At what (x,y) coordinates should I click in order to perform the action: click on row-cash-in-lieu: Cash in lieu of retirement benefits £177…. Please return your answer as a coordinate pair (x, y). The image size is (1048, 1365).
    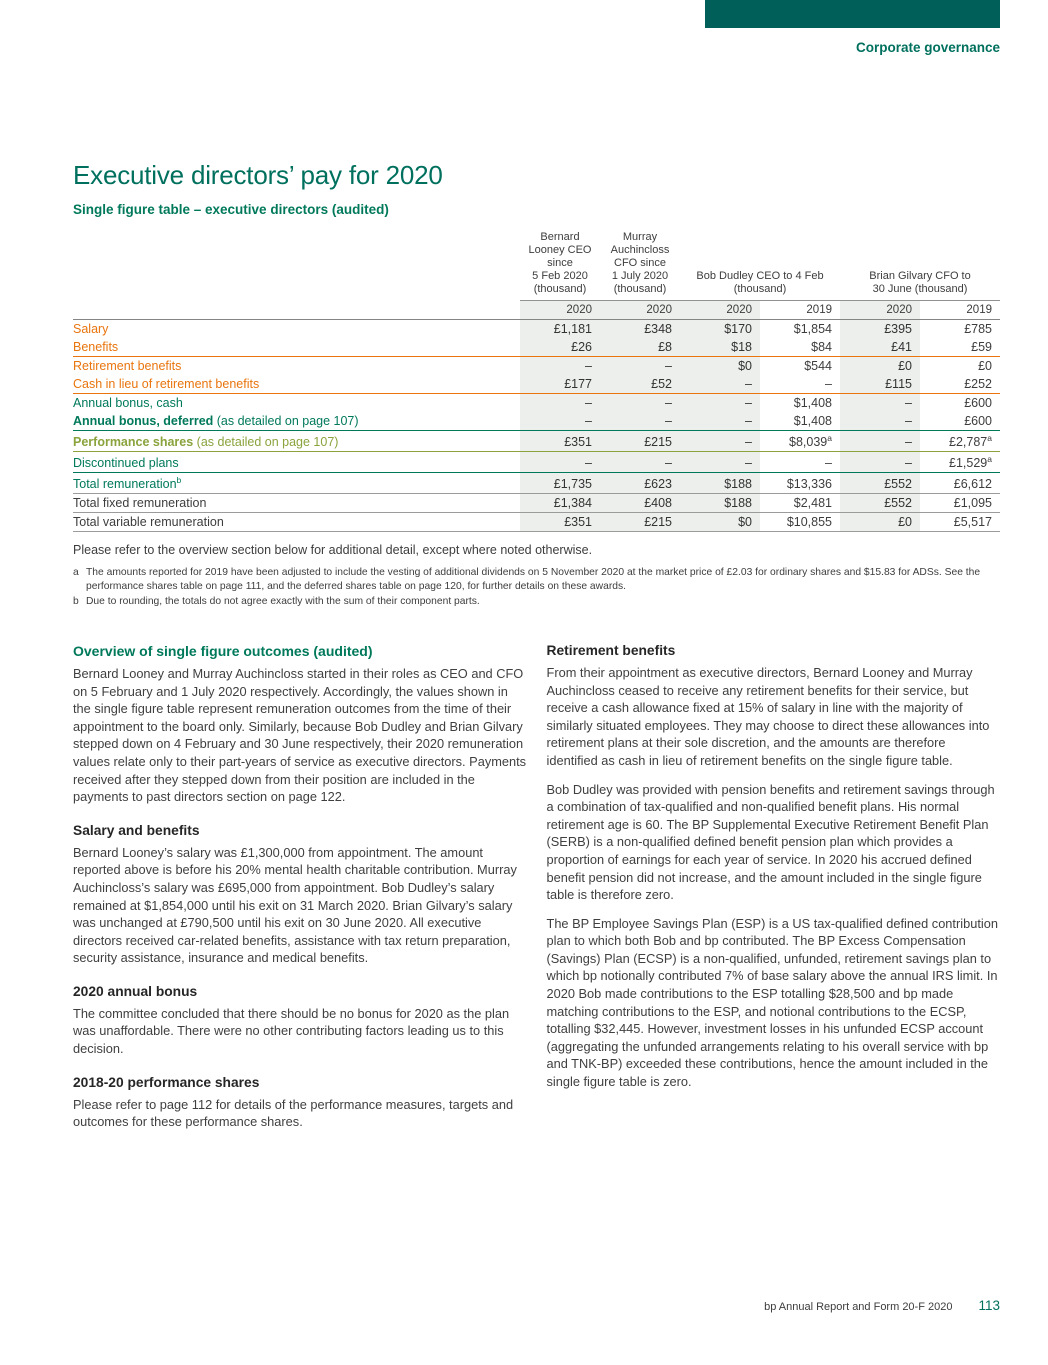
    Looking at the image, I should click on (536, 384).